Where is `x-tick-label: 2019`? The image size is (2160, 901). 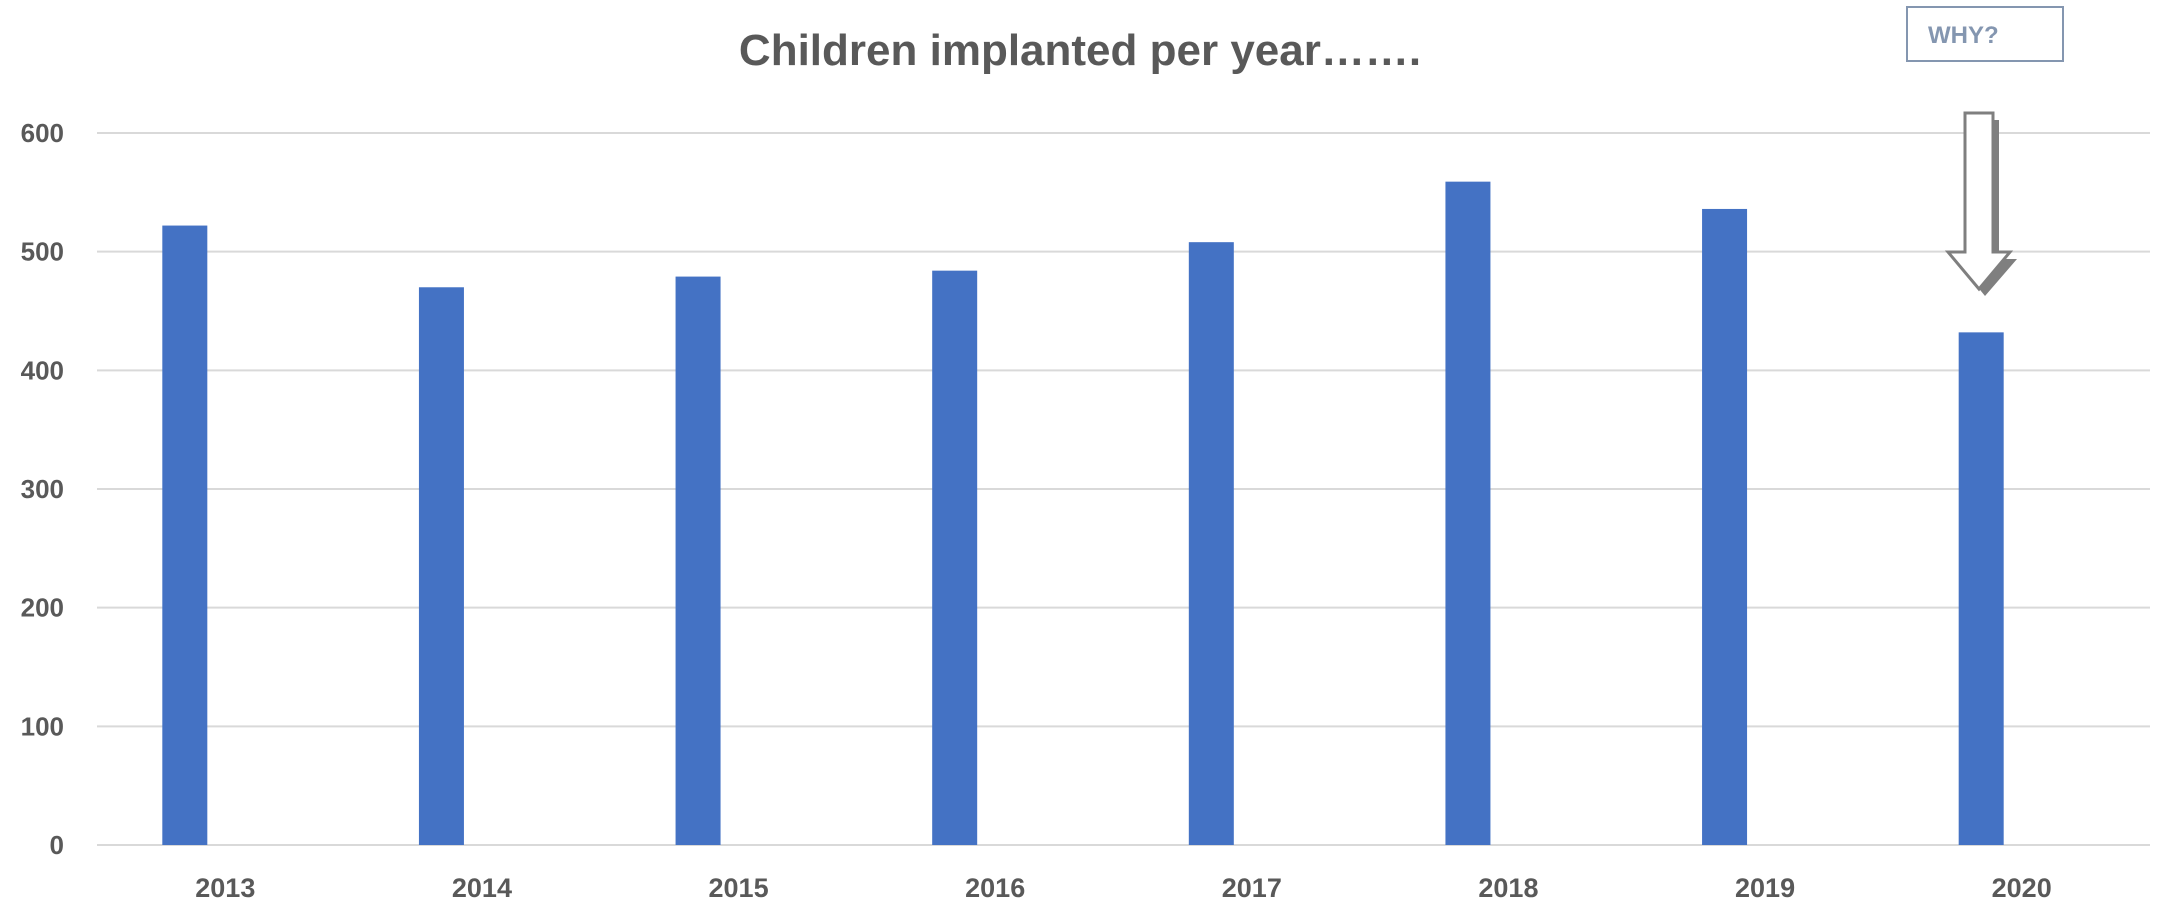
x-tick-label: 2019 is located at coordinates (1765, 887).